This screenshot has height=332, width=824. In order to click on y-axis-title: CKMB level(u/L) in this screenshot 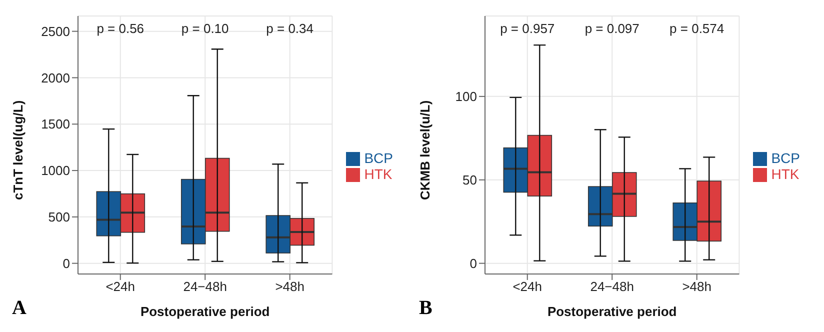, I will do `click(425, 150)`.